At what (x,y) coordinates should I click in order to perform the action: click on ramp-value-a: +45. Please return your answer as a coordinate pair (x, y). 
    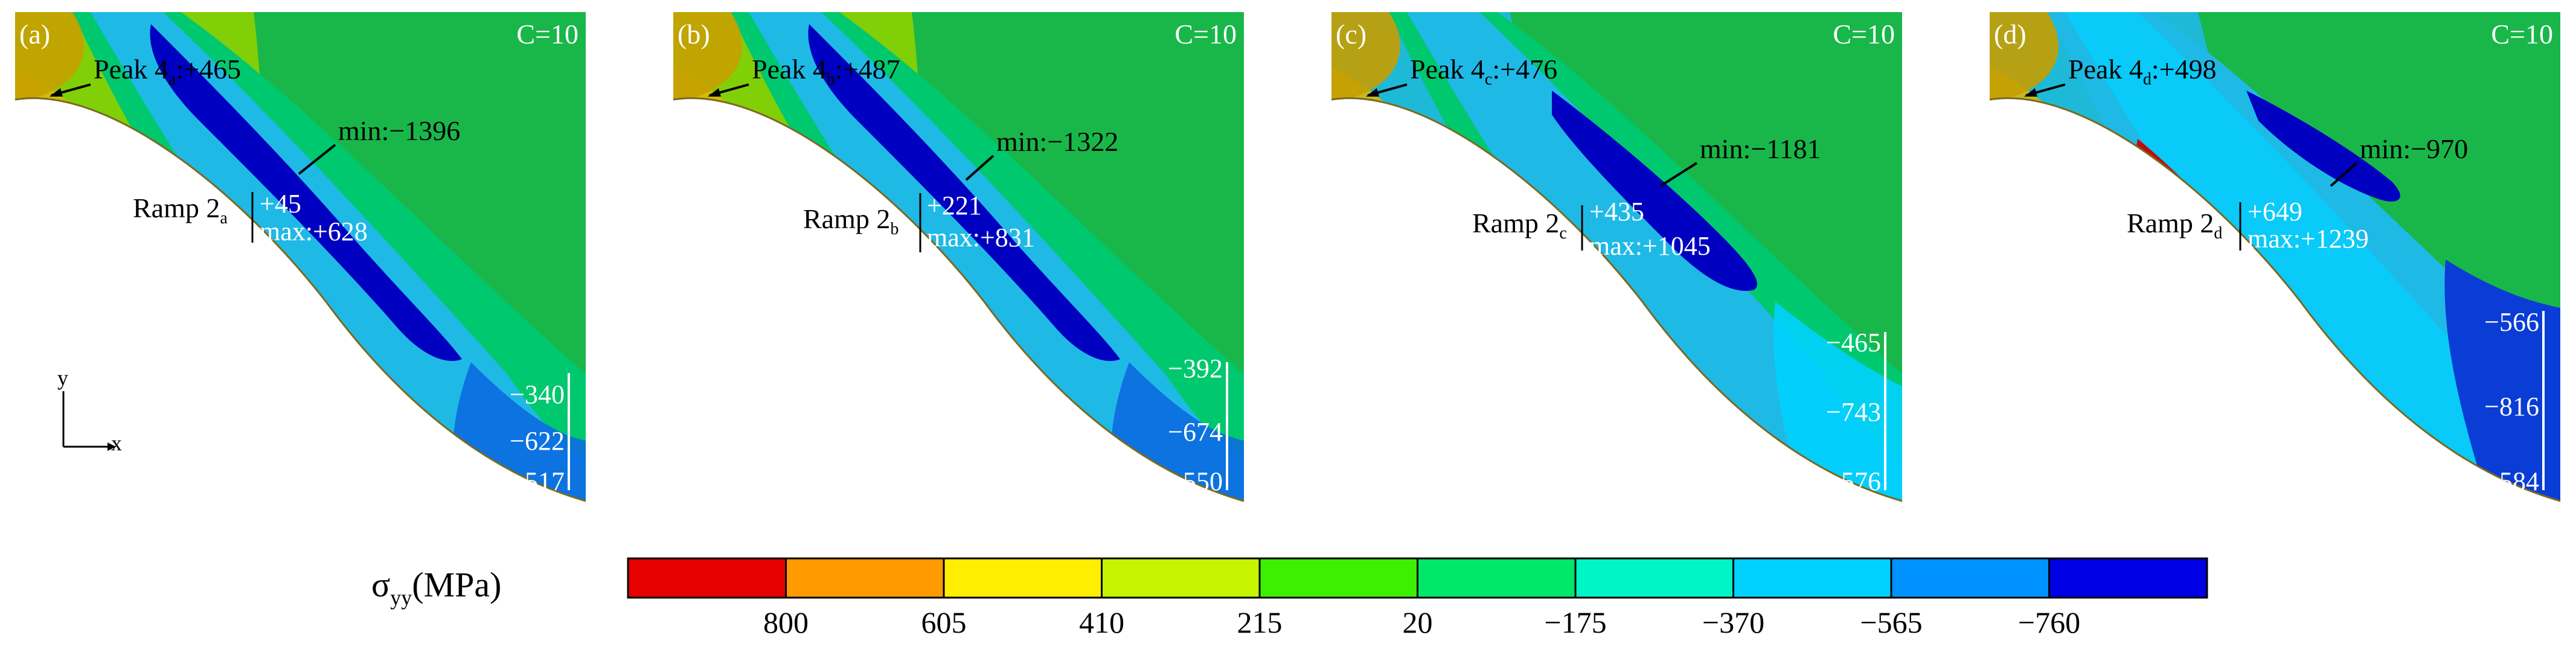
    Looking at the image, I should click on (280, 204).